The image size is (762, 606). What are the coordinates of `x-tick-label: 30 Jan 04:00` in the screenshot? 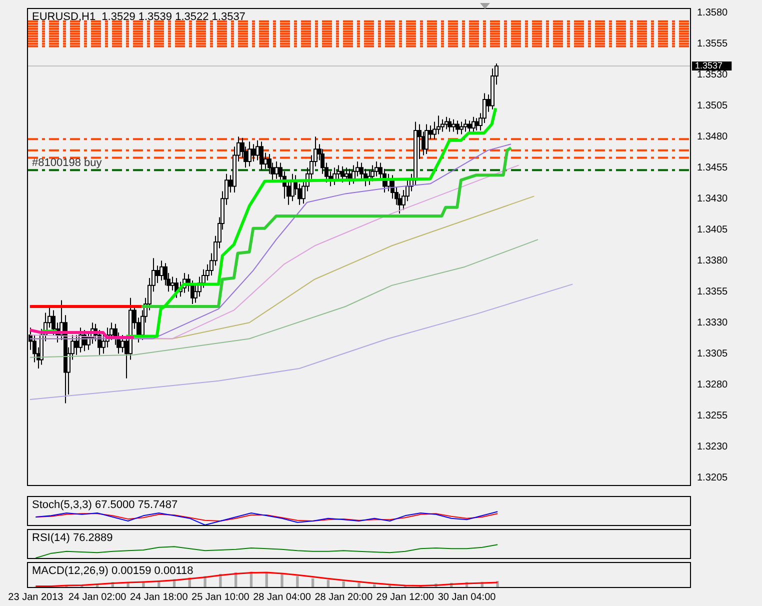 It's located at (467, 597).